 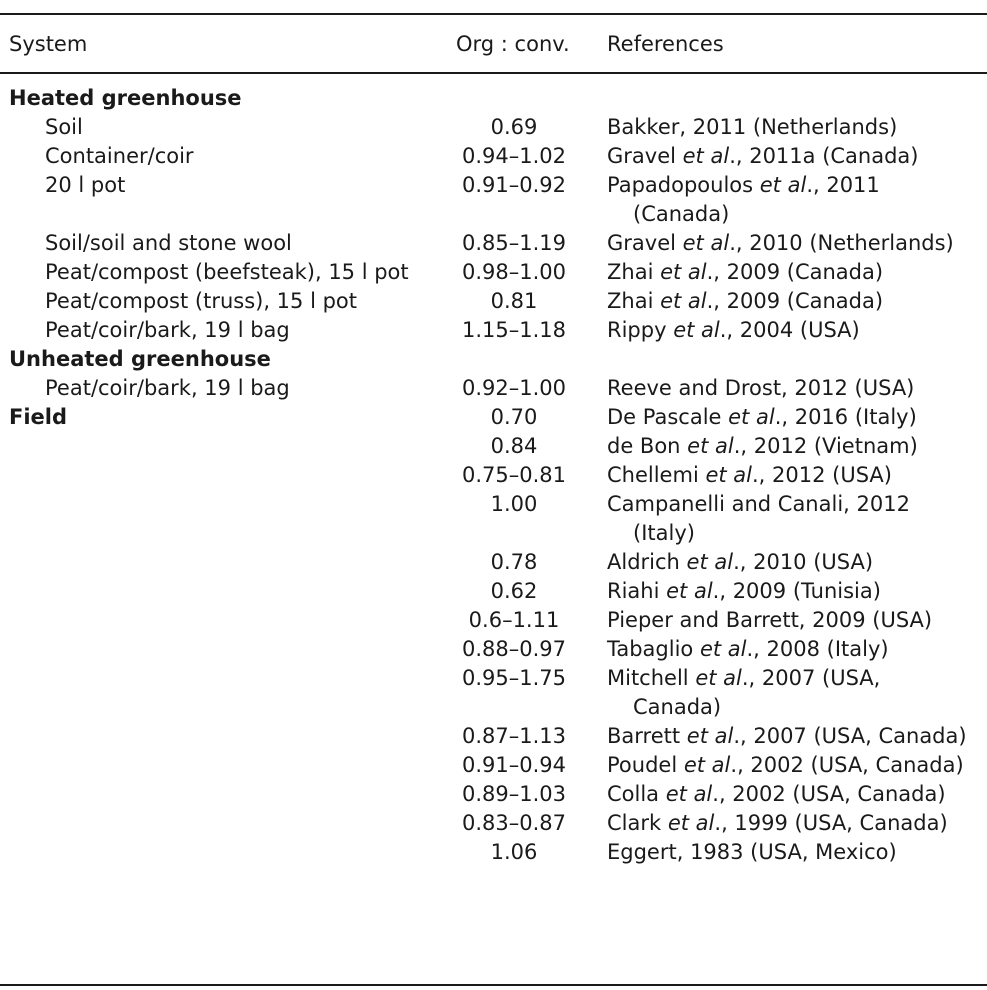 What do you see at coordinates (493, 985) in the screenshot?
I see `table-bottom-rule` at bounding box center [493, 985].